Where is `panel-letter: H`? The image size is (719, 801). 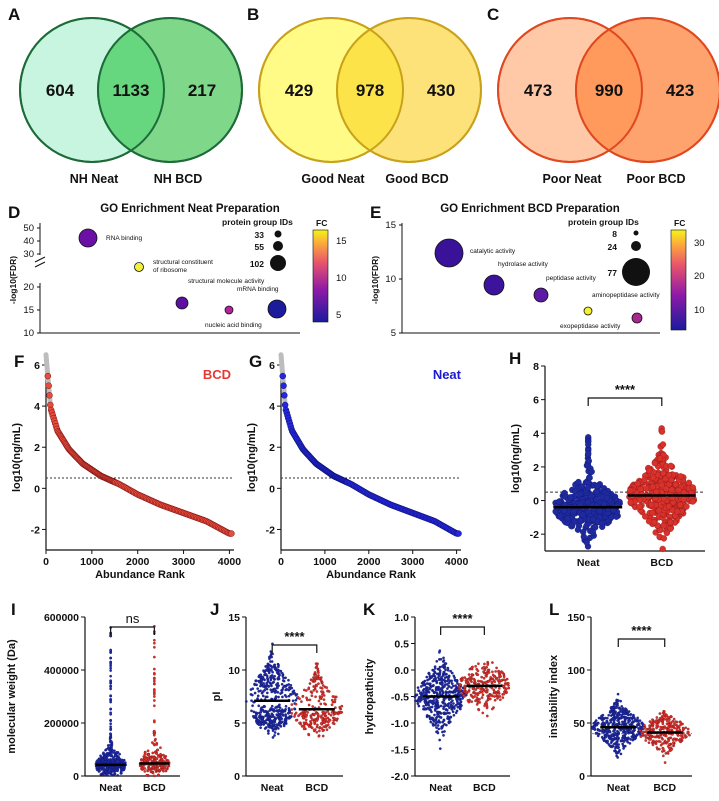
panel-letter: H is located at coordinates (515, 358).